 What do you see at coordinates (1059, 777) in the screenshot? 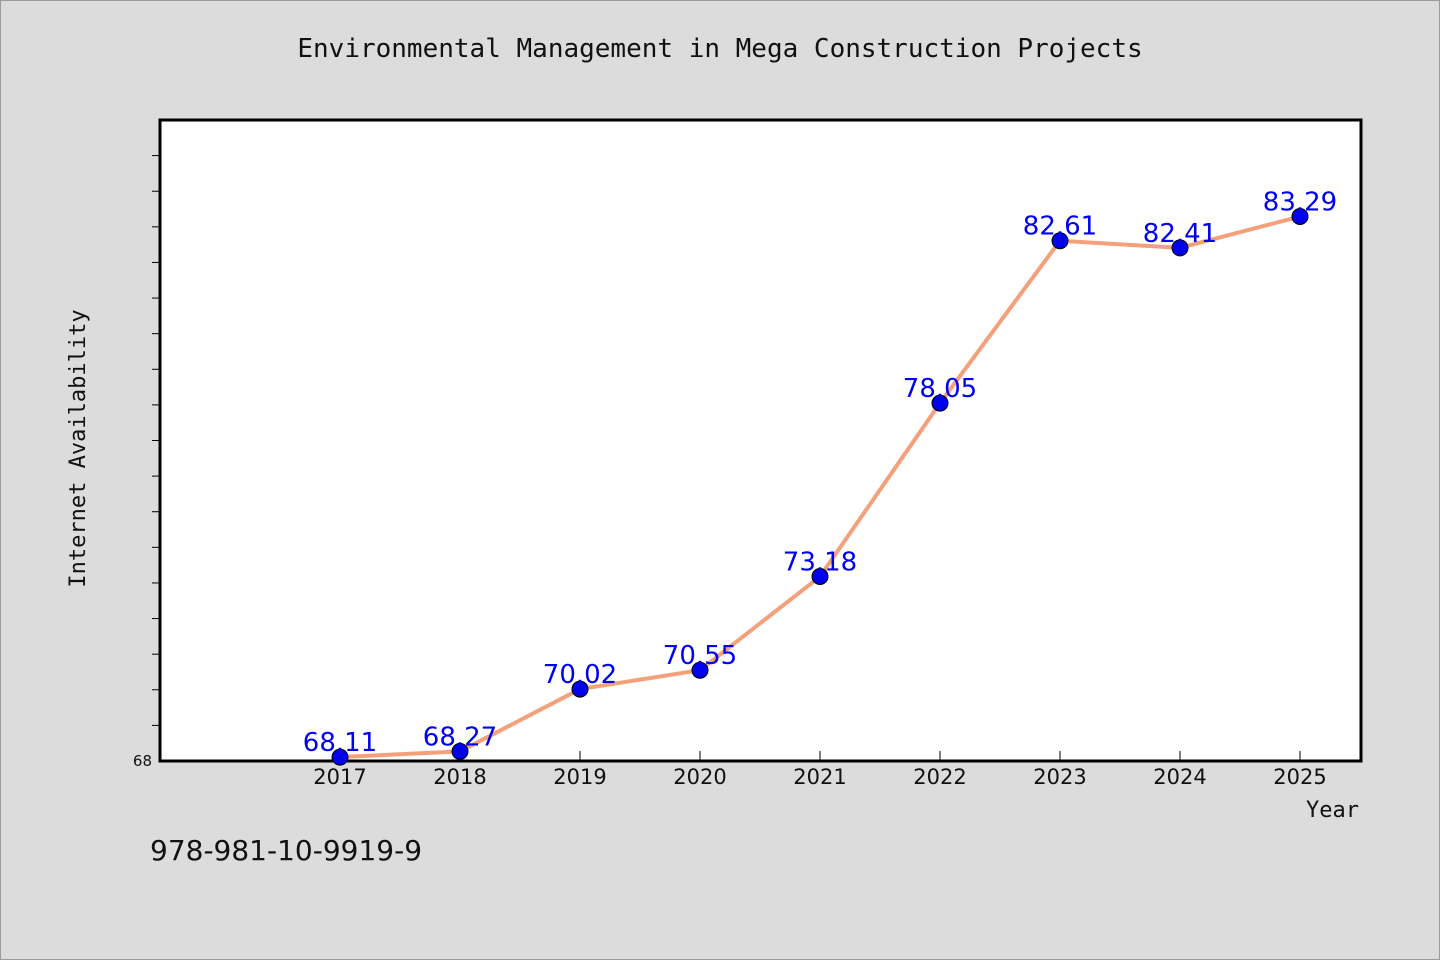
I see `x-tick-label: 2023` at bounding box center [1059, 777].